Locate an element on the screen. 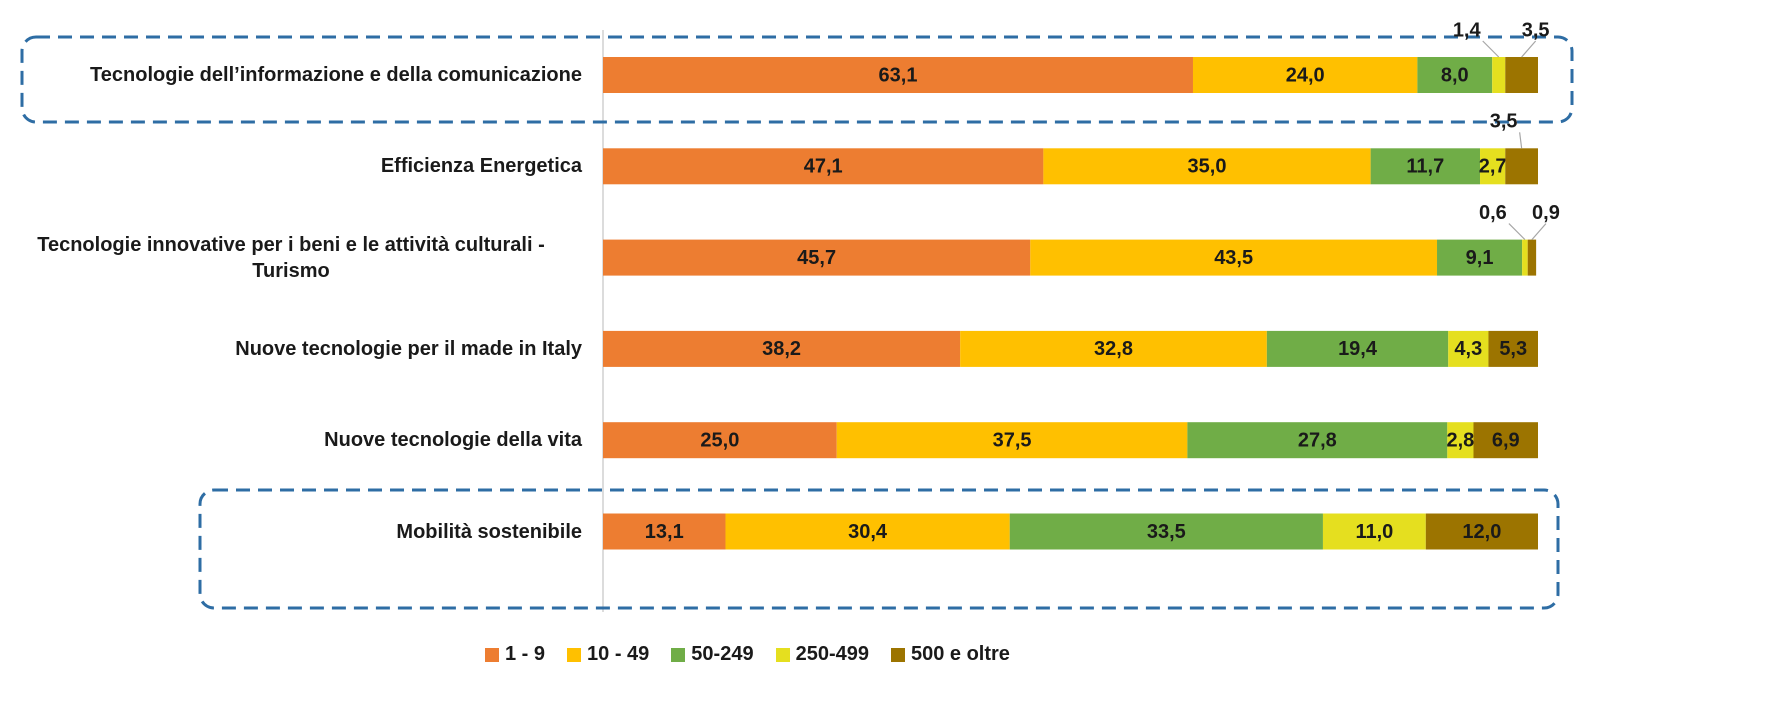  value-label: 47,1 is located at coordinates (823, 167).